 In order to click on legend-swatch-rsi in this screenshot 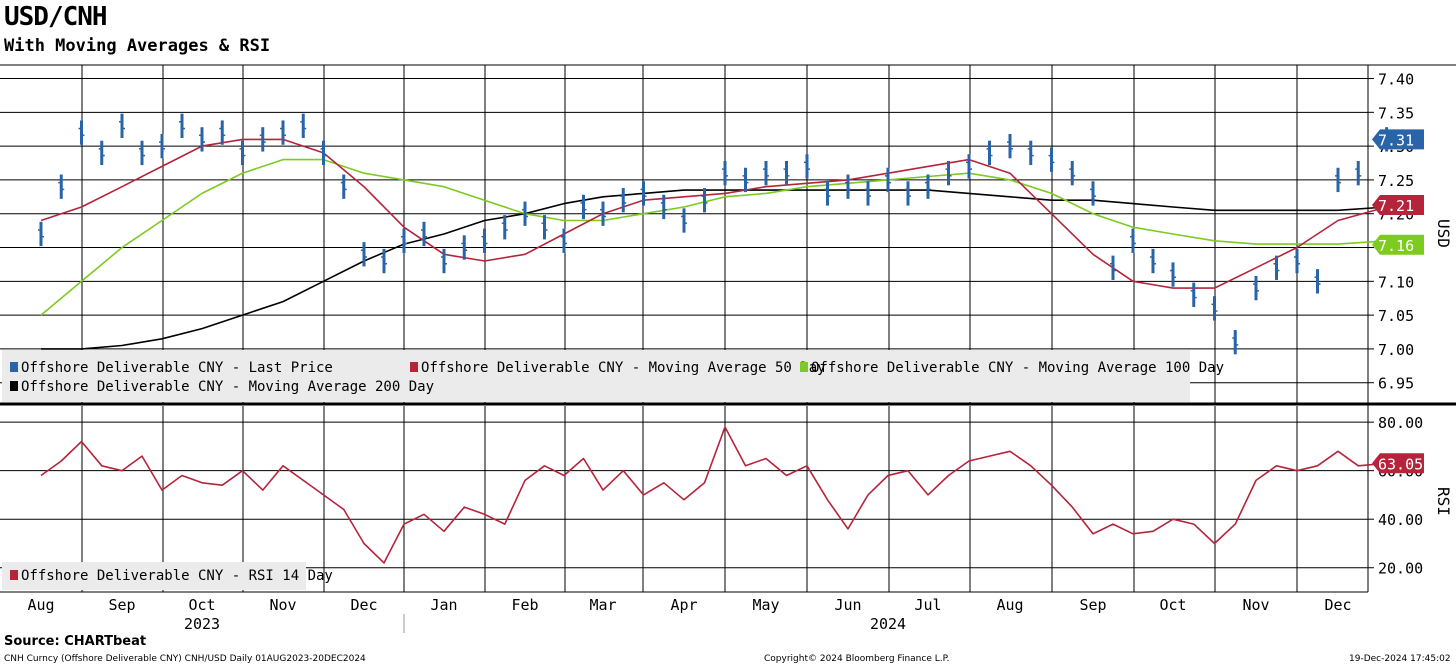, I will do `click(14, 575)`.